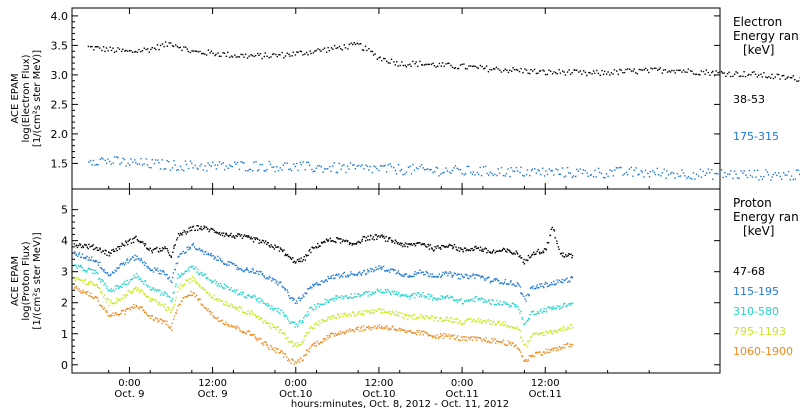 The height and width of the screenshot is (410, 800). I want to click on proton-series-47-68-points, so click(323, 245).